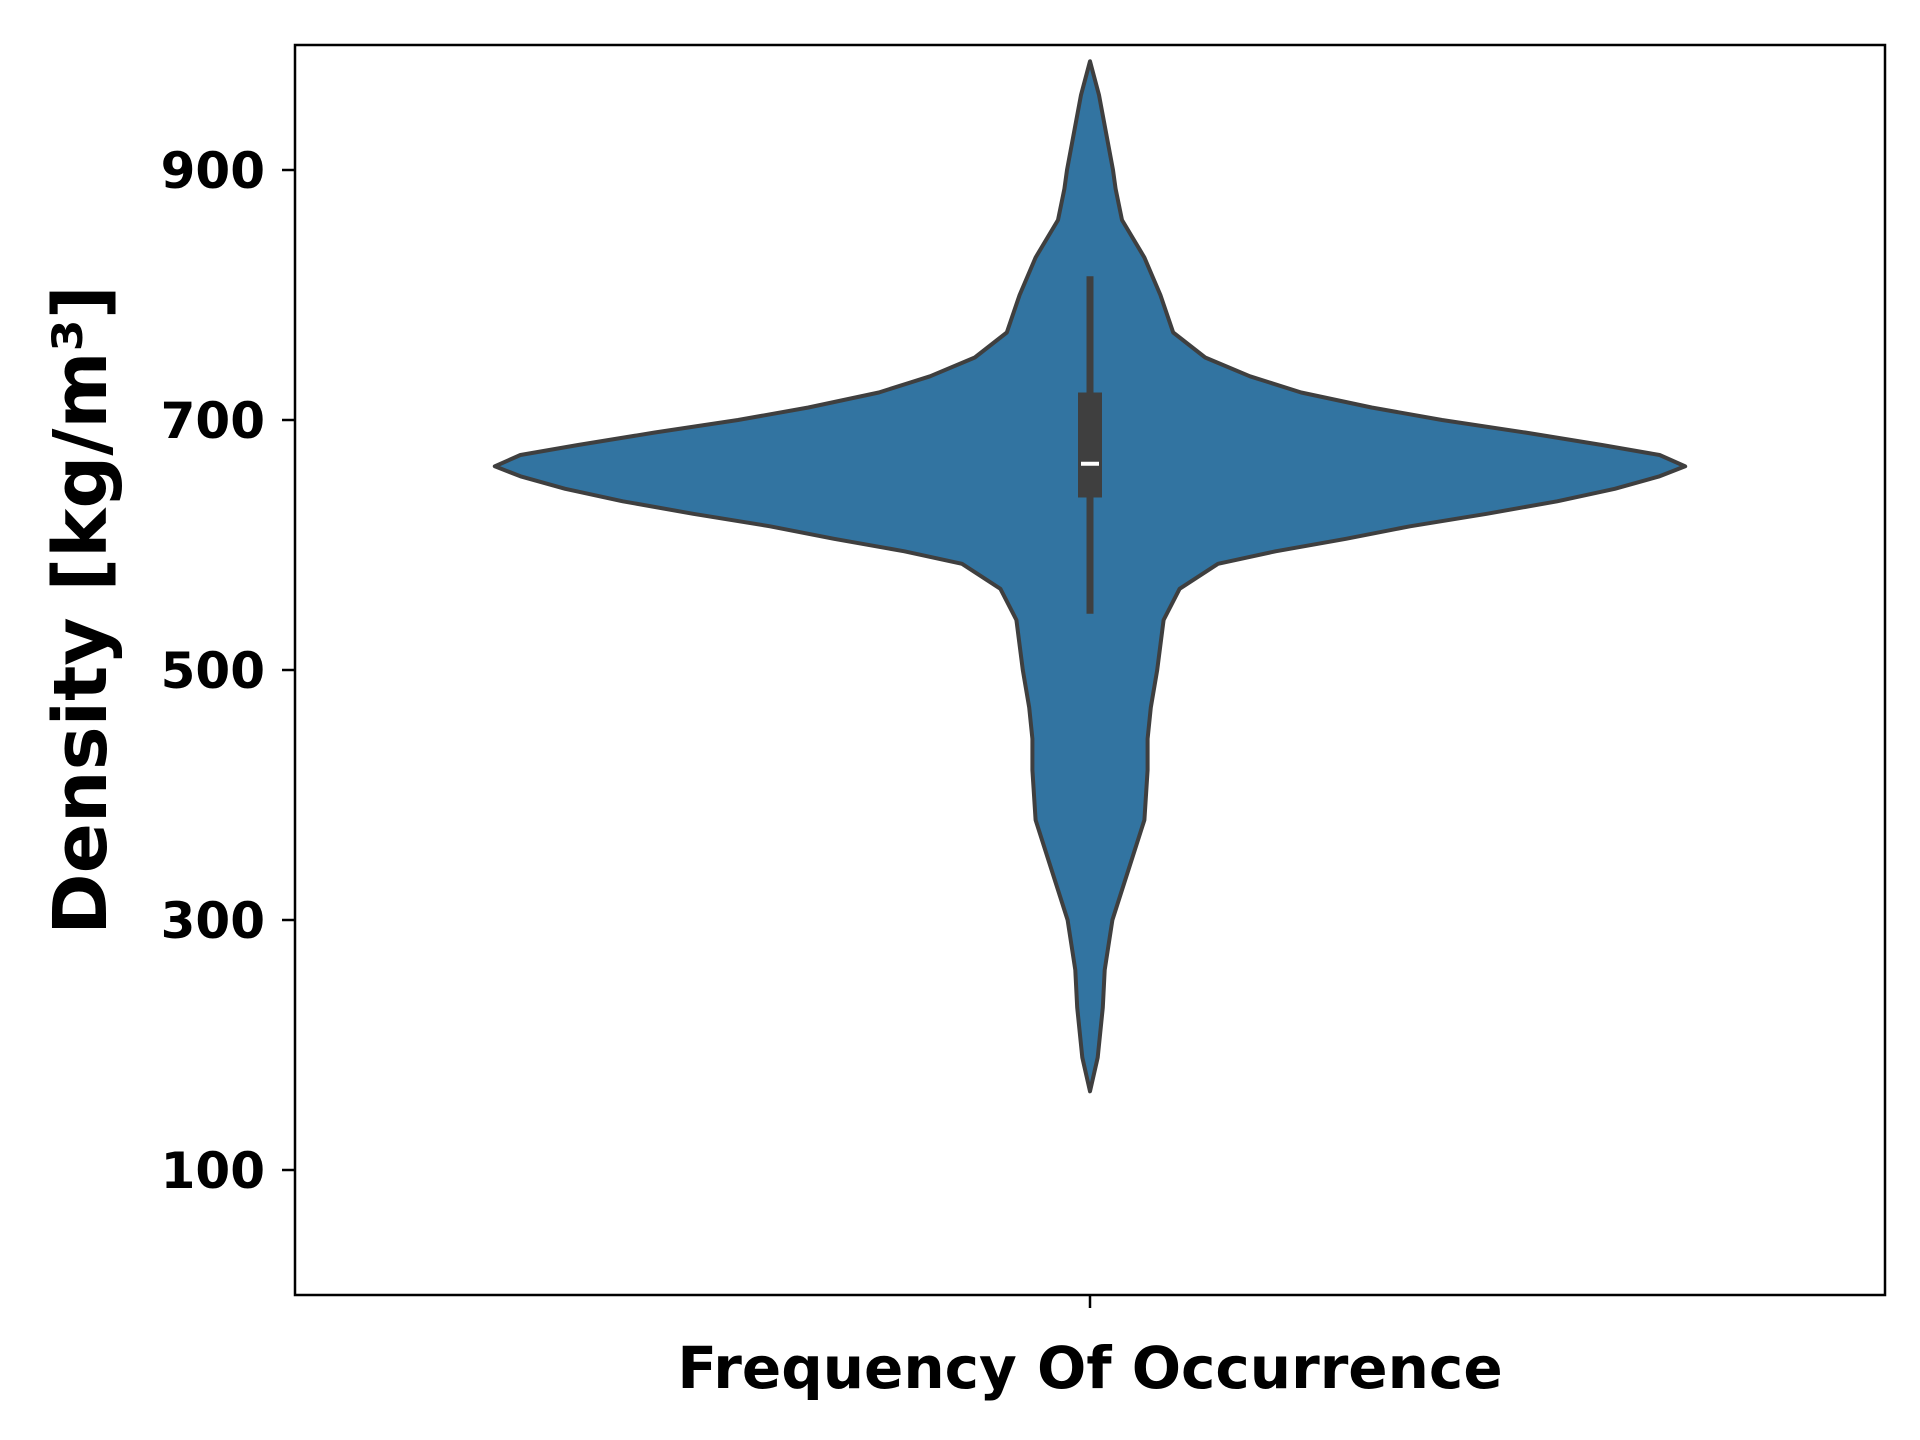 Image resolution: width=1920 pixels, height=1440 pixels. What do you see at coordinates (213, 171) in the screenshot?
I see `y-tick-label: 900` at bounding box center [213, 171].